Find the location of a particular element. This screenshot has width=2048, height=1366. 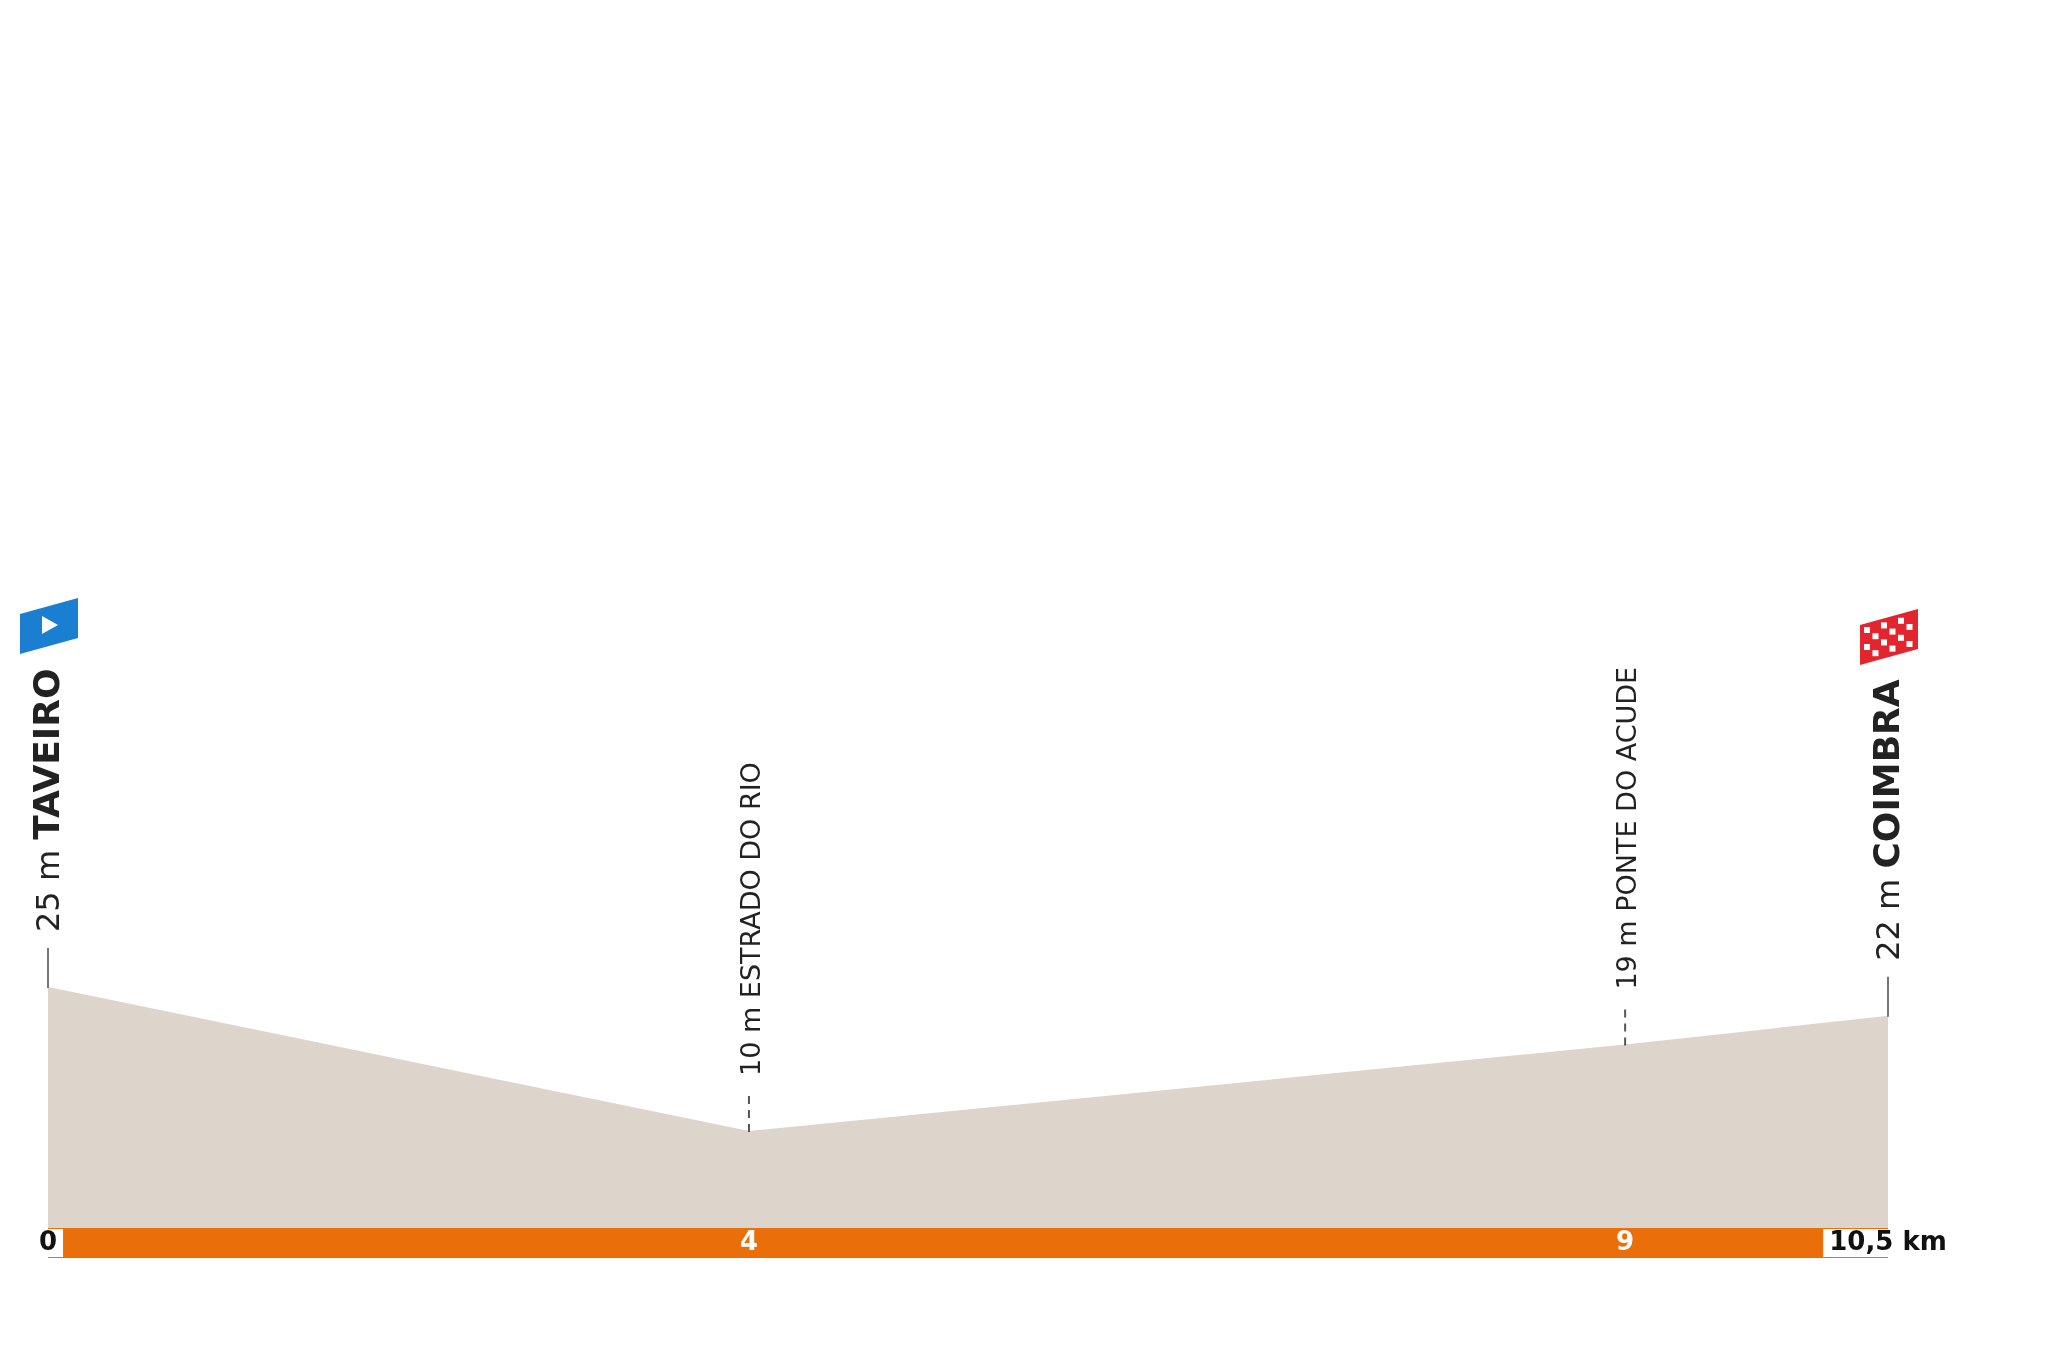

data-label: 19 m PONTE DO ACUDE is located at coordinates (1627, 828).